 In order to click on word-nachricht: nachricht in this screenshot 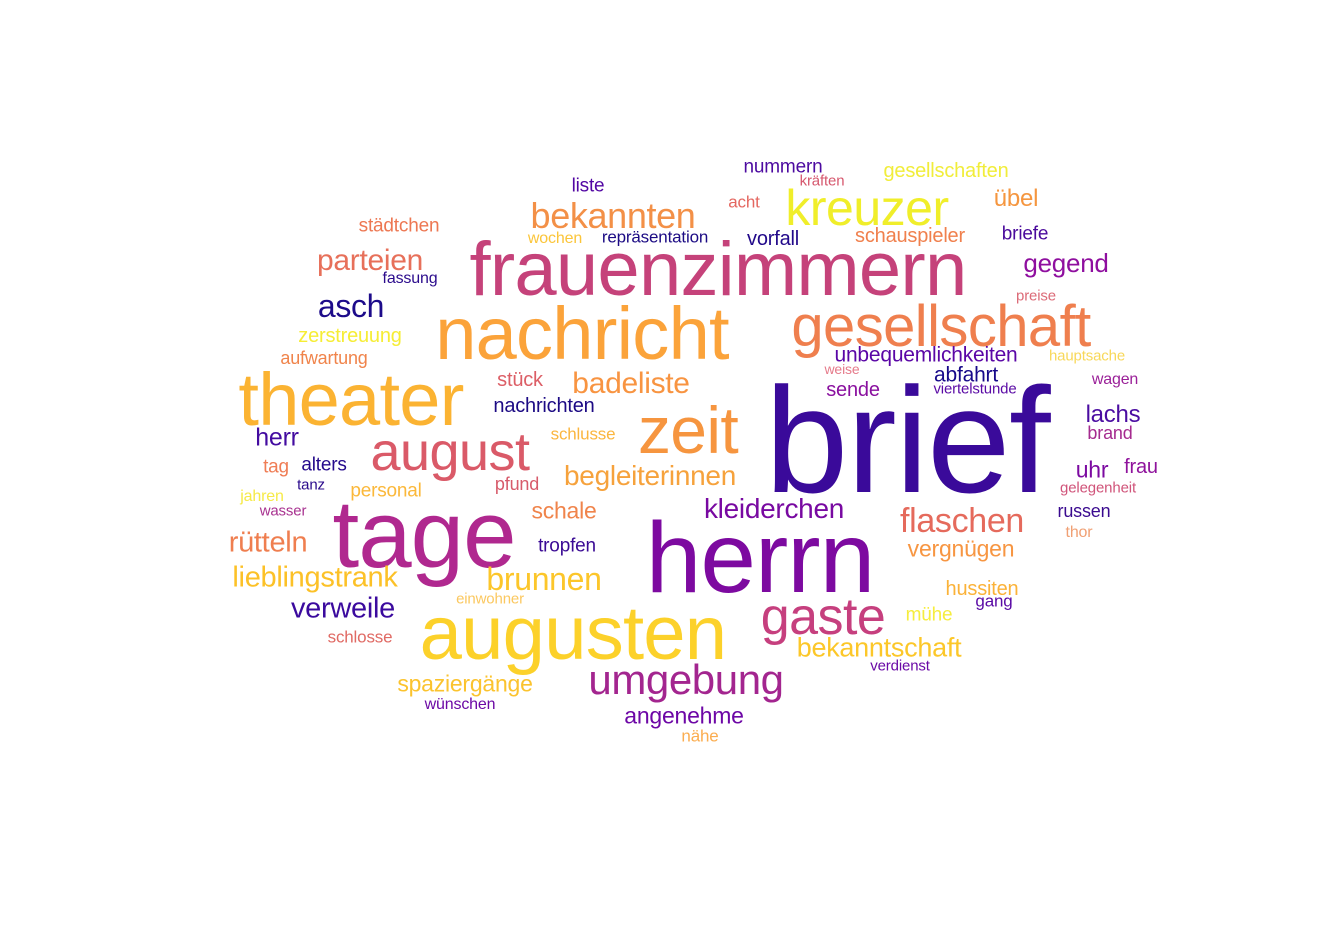, I will do `click(582, 333)`.